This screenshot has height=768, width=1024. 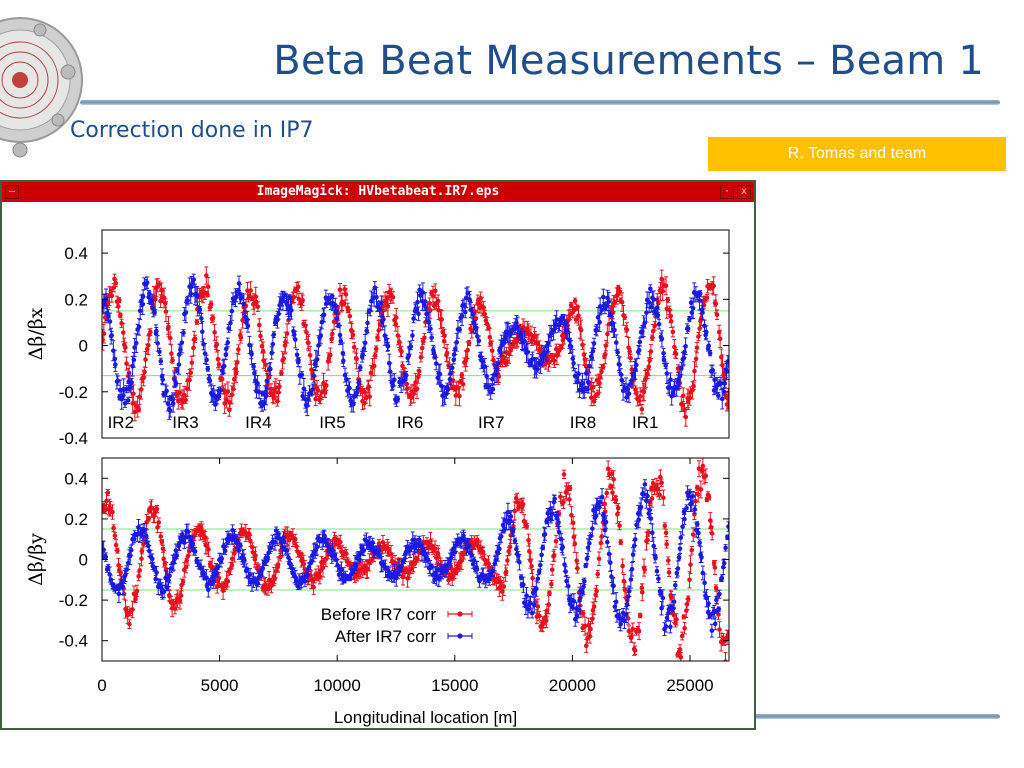 What do you see at coordinates (12, 192) in the screenshot?
I see `window-menu-icon: –` at bounding box center [12, 192].